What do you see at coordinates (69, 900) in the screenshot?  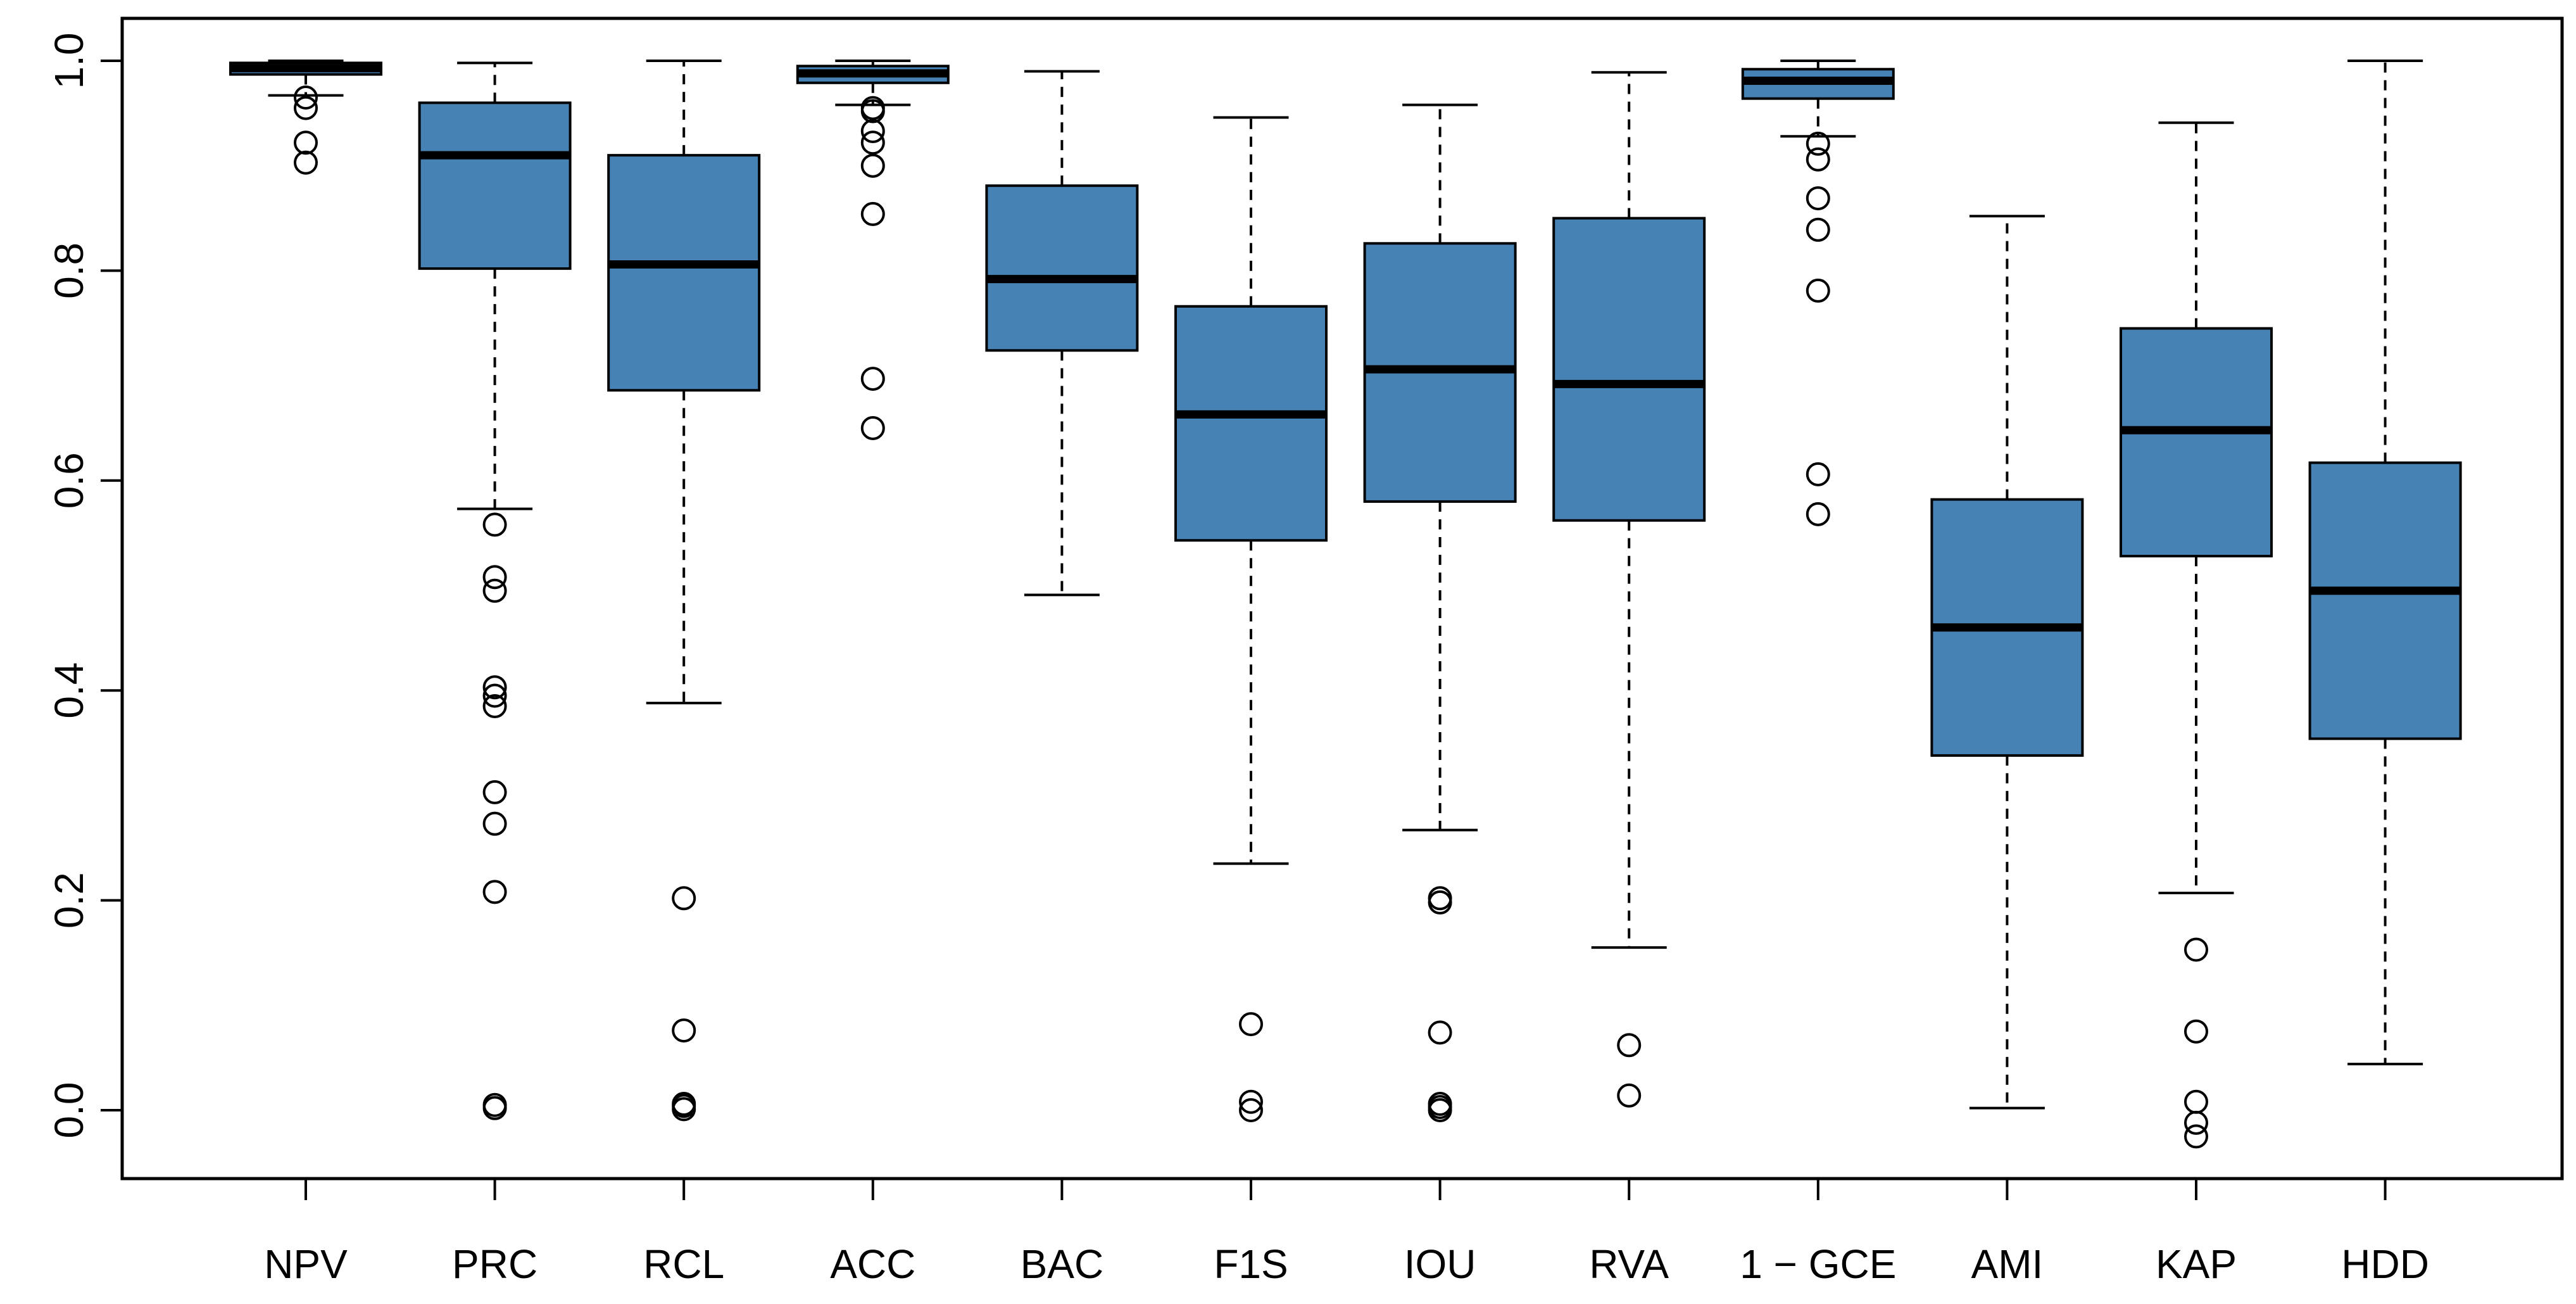 I see `y-tick-label: 0.2` at bounding box center [69, 900].